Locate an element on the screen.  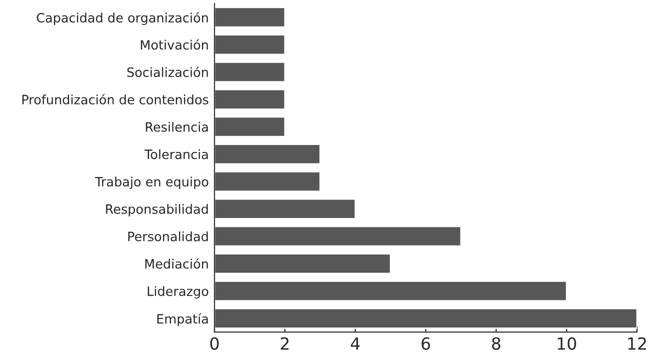
x-tick-label: 6 is located at coordinates (426, 343).